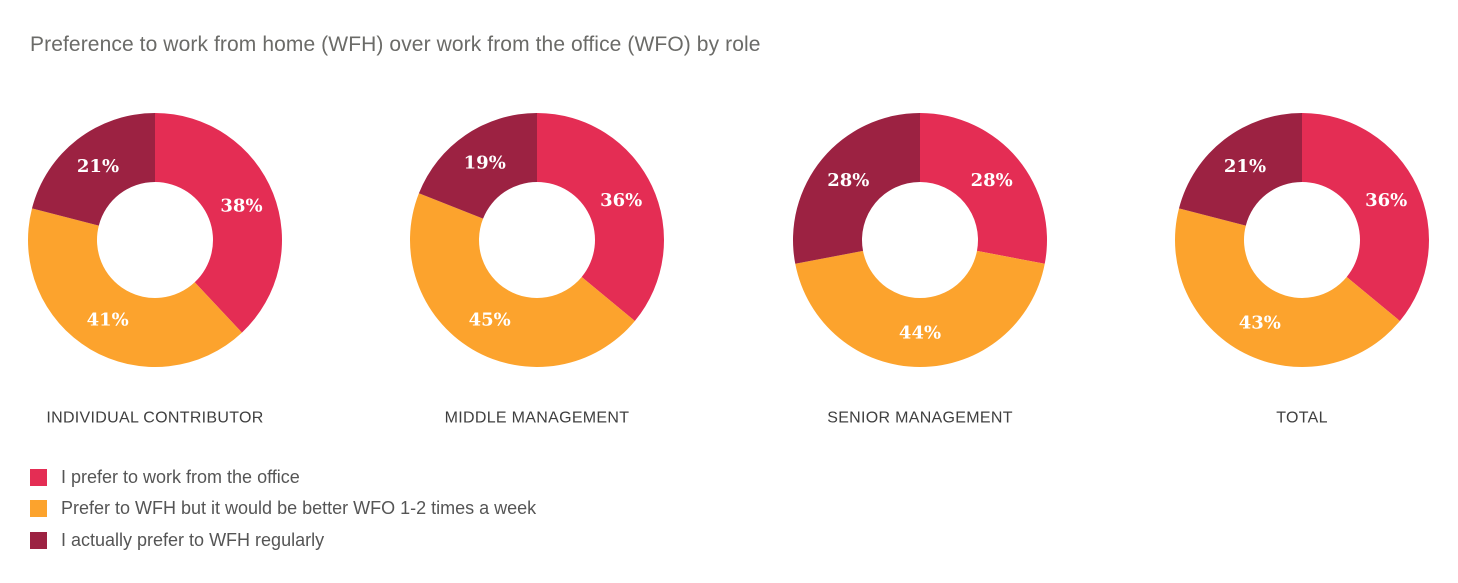 The image size is (1458, 583). I want to click on donut-middle-management: 36% 45% 19% MIDDLE MANAGEMENT, so click(537, 269).